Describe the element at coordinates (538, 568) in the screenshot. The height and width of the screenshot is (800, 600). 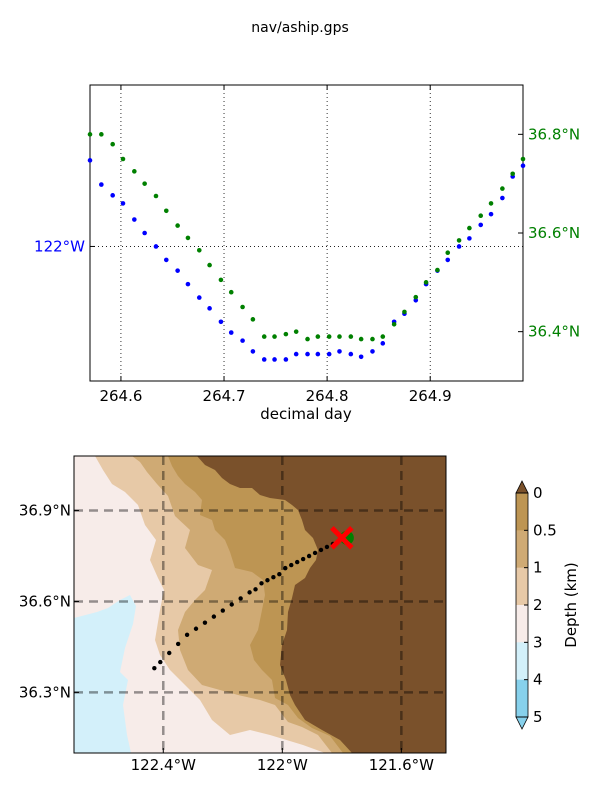
I see `colorbar-tick-label: 1` at that location.